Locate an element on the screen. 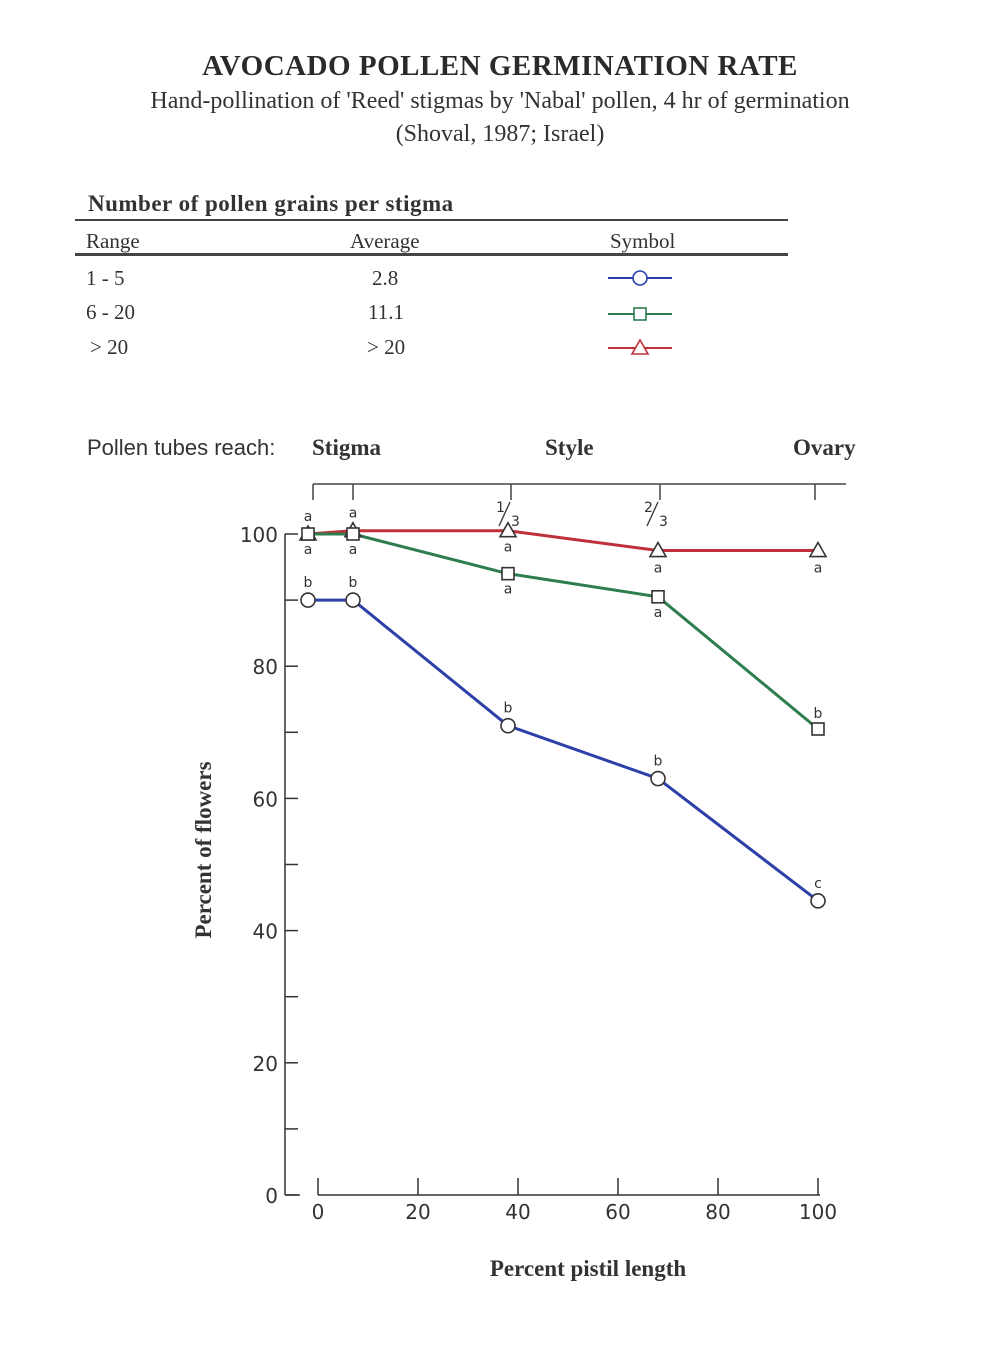 The width and height of the screenshot is (1000, 1358). series-line-circle is located at coordinates (563, 750).